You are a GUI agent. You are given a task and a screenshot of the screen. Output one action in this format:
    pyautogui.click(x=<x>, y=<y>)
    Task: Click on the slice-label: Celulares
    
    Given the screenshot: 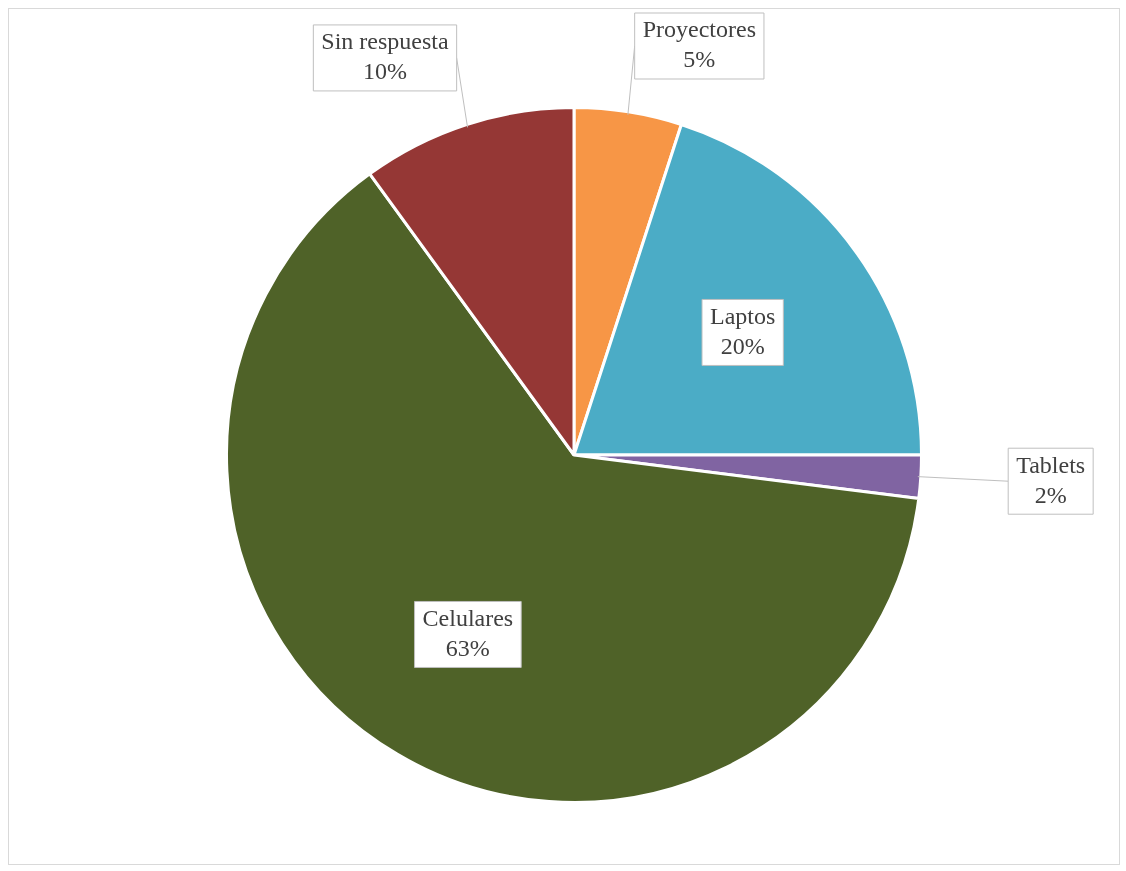 What is the action you would take?
    pyautogui.click(x=468, y=617)
    